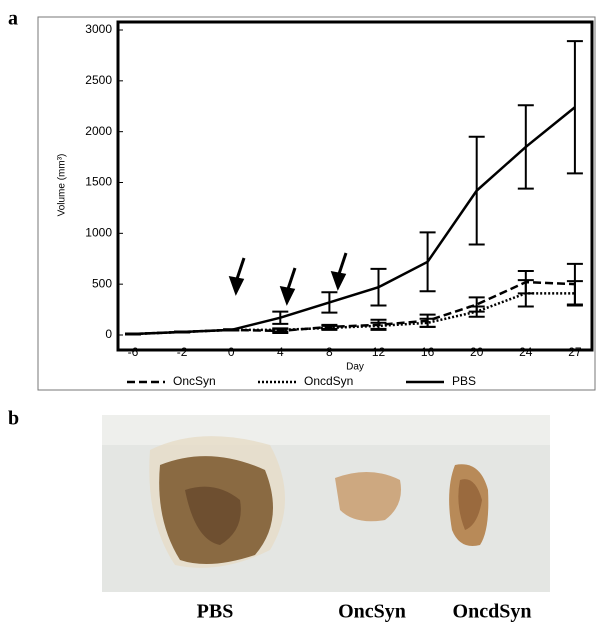 The image size is (600, 642). Describe the element at coordinates (133, 352) in the screenshot. I see `x-tick-label: -6` at that location.